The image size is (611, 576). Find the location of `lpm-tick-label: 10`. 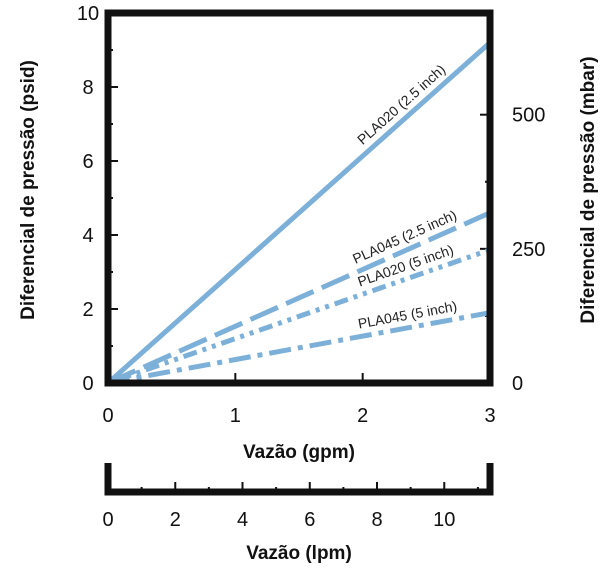

lpm-tick-label: 10 is located at coordinates (444, 520).